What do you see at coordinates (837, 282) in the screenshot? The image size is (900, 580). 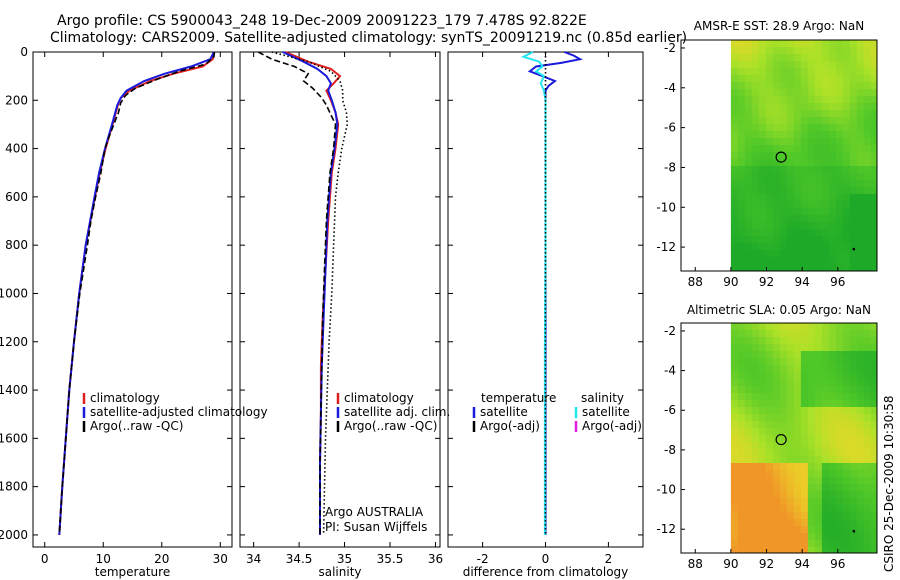 I see `sst-xtick-label: 96` at bounding box center [837, 282].